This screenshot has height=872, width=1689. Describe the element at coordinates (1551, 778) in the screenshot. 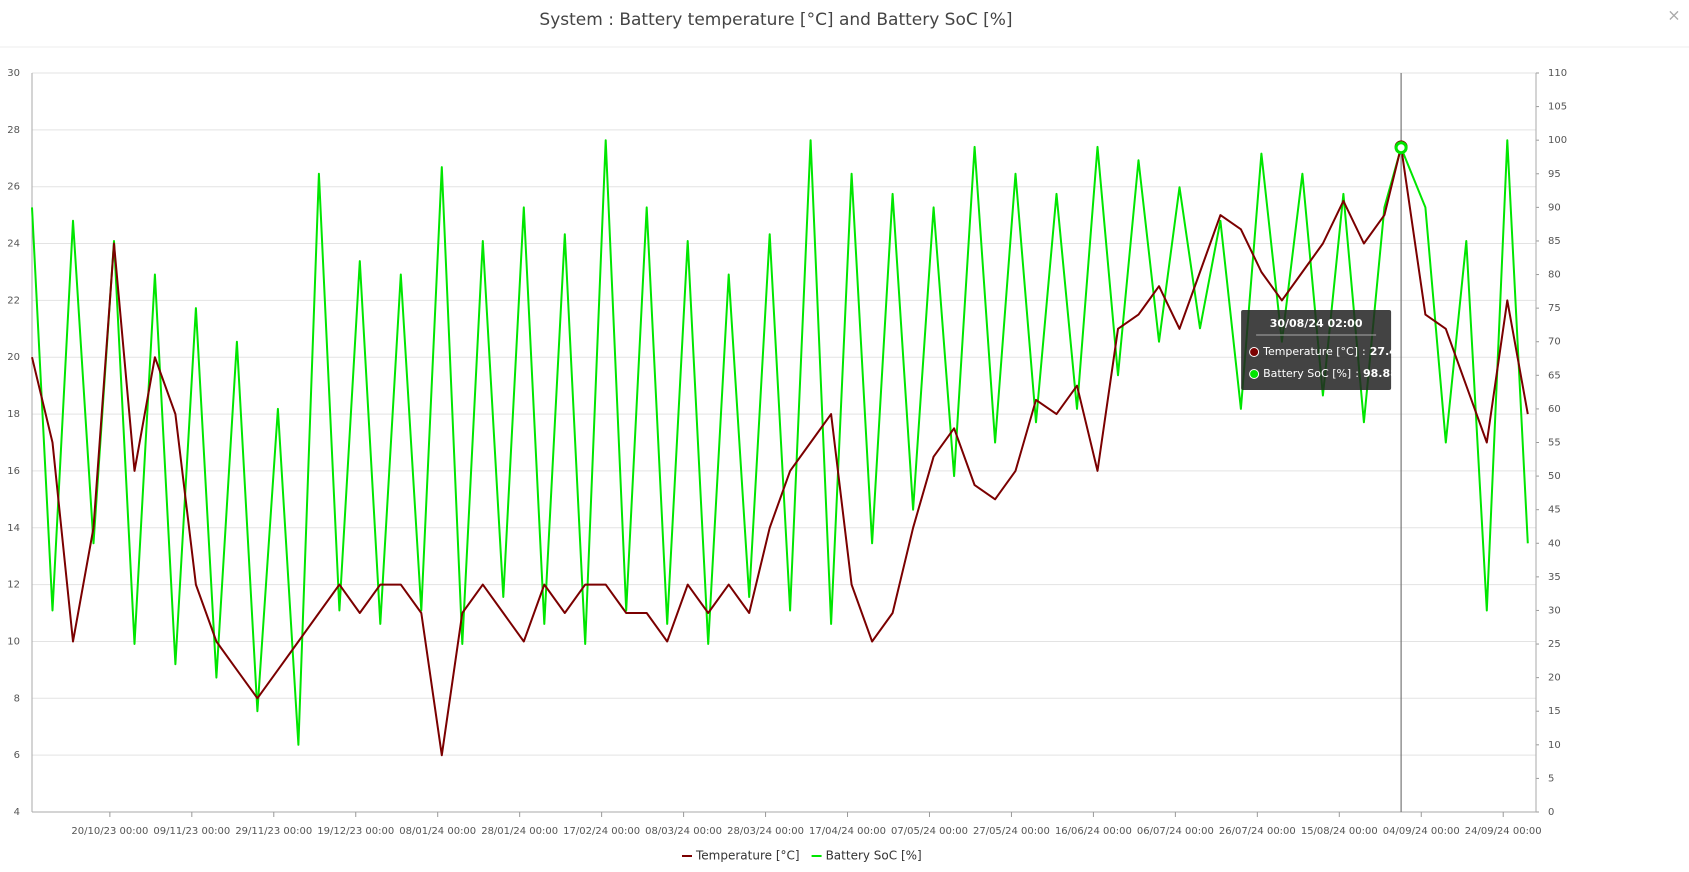

I see `y2-tick-label: 5` at that location.